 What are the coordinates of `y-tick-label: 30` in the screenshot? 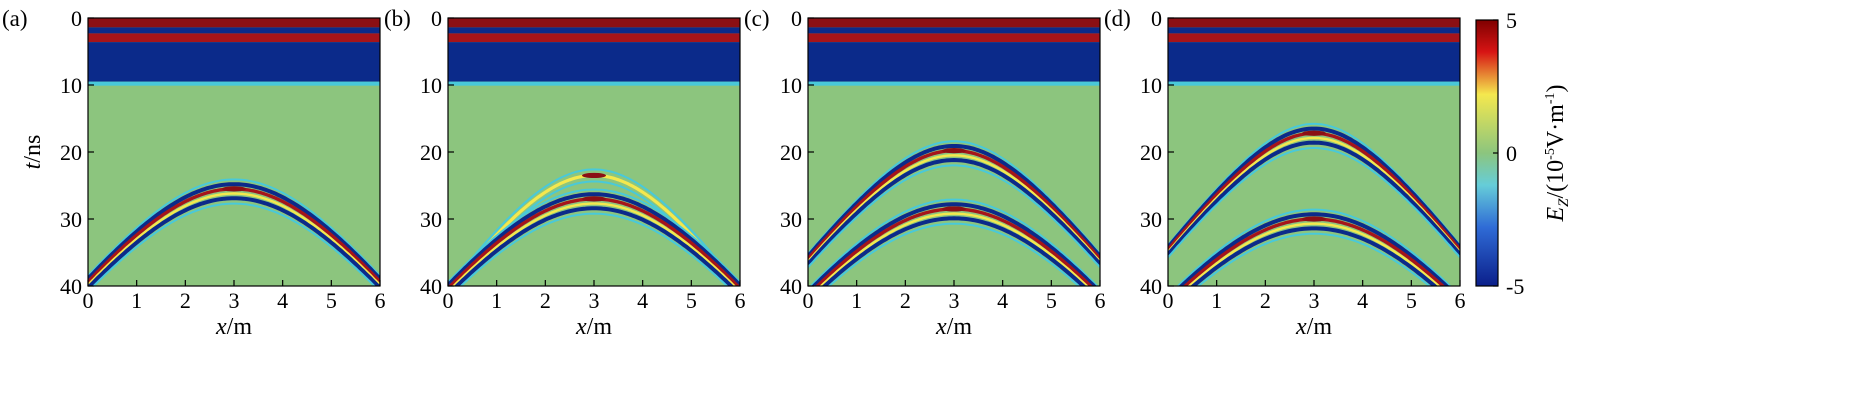 It's located at (431, 219).